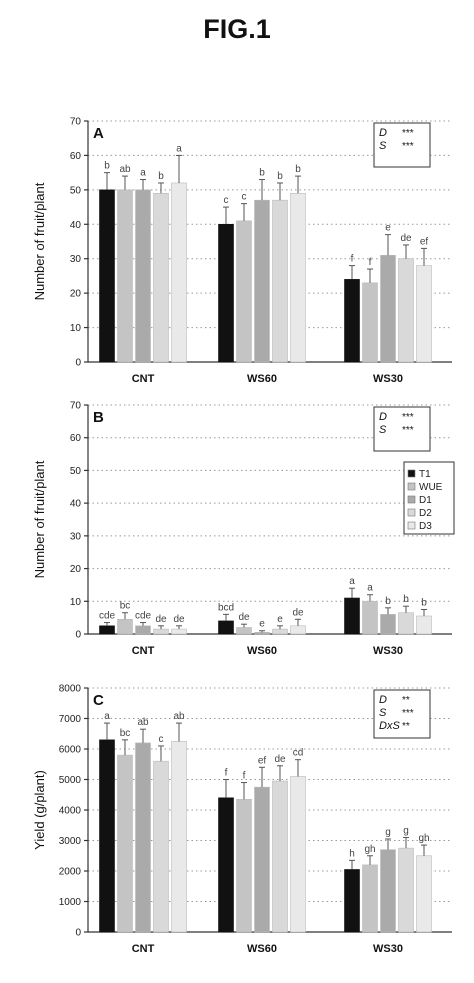 The height and width of the screenshot is (983, 474). I want to click on x-tick-label: WS30, so click(388, 379).